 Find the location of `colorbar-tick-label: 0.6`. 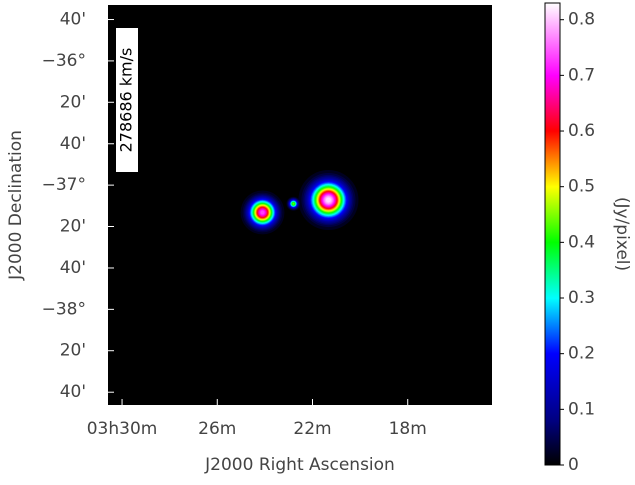

colorbar-tick-label: 0.6 is located at coordinates (581, 131).